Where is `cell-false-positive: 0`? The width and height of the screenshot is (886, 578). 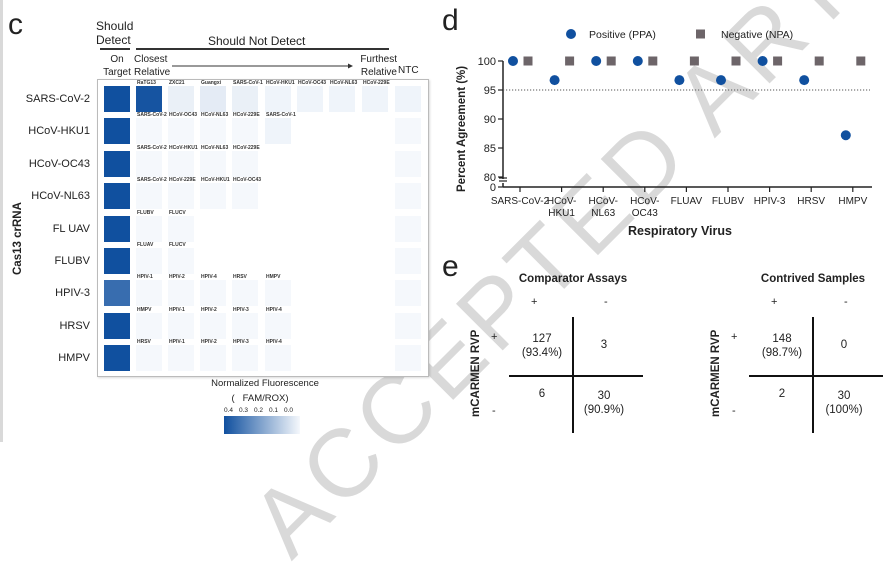
cell-false-positive: 0 is located at coordinates (844, 345).